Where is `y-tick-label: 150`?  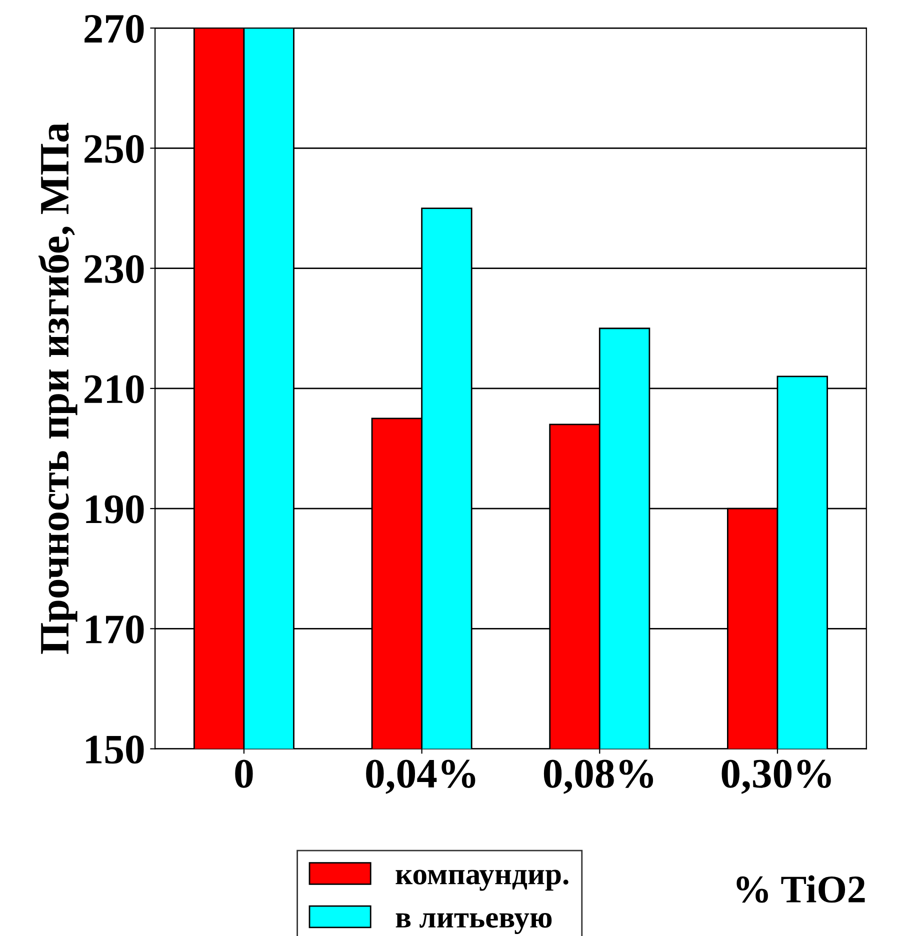 y-tick-label: 150 is located at coordinates (115, 750).